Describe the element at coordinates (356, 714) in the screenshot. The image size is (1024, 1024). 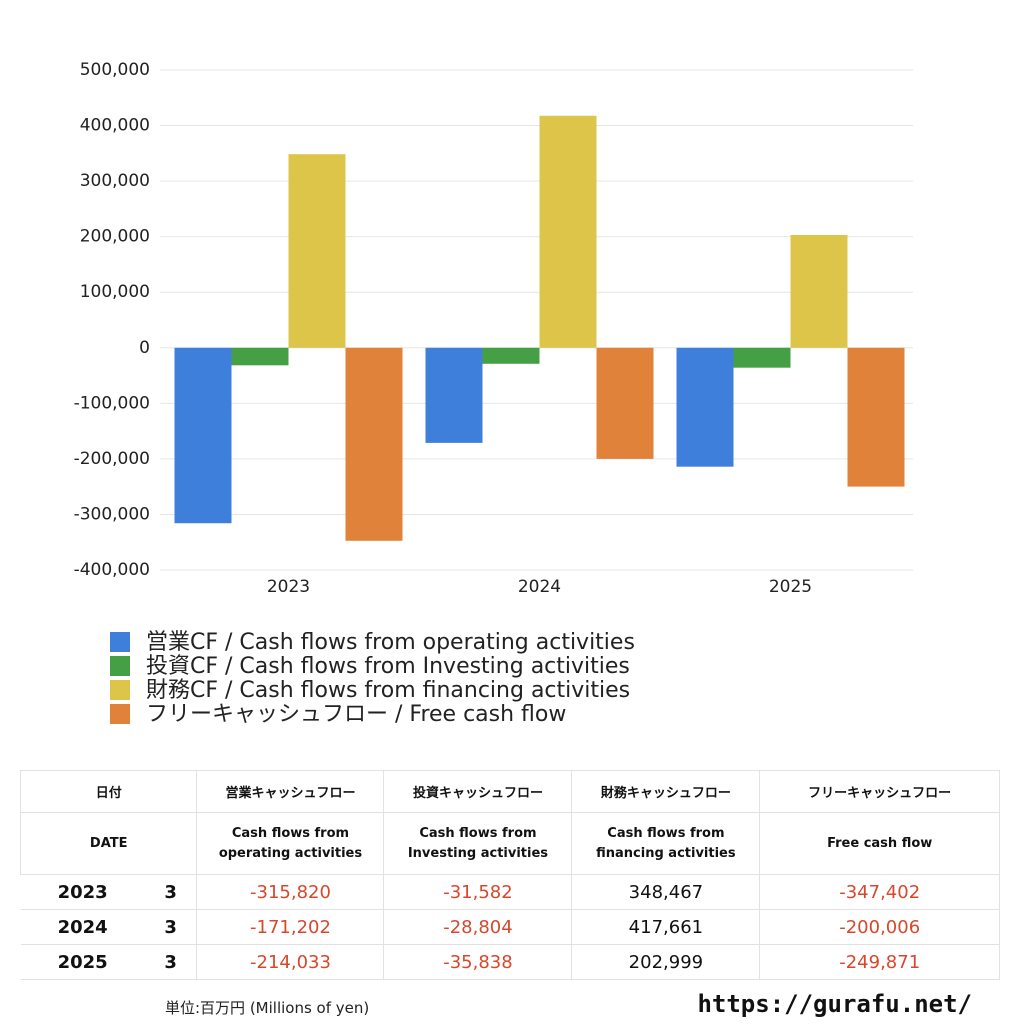
I see `legend-label: フリーキャッシュフロー / Free cash flow` at that location.